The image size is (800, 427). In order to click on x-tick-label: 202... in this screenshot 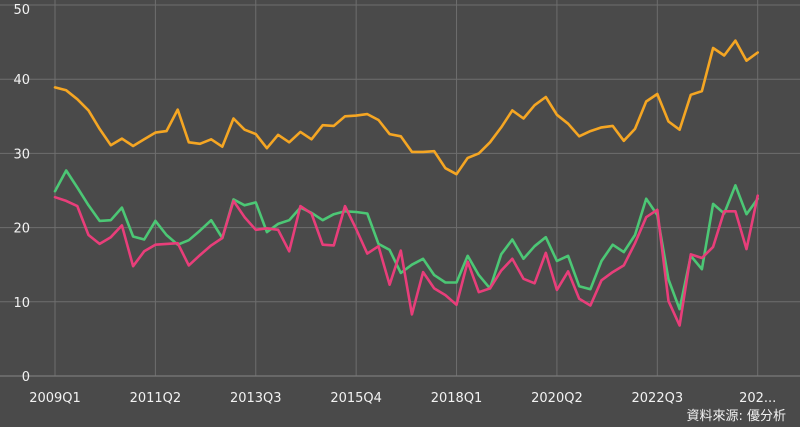, I will do `click(757, 398)`.